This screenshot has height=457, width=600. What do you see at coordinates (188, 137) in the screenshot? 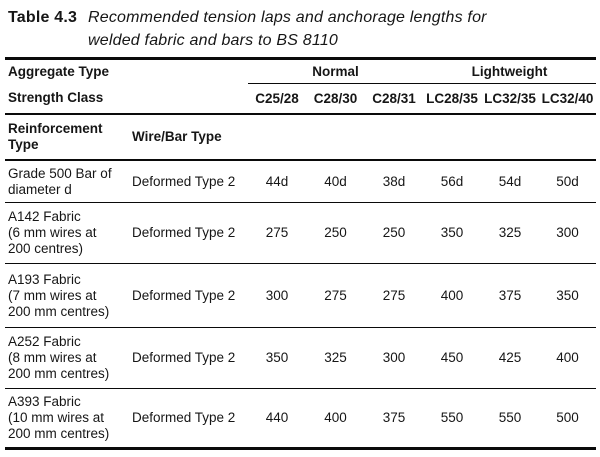
I see `wire-bar-type-header: Wire/Bar Type` at bounding box center [188, 137].